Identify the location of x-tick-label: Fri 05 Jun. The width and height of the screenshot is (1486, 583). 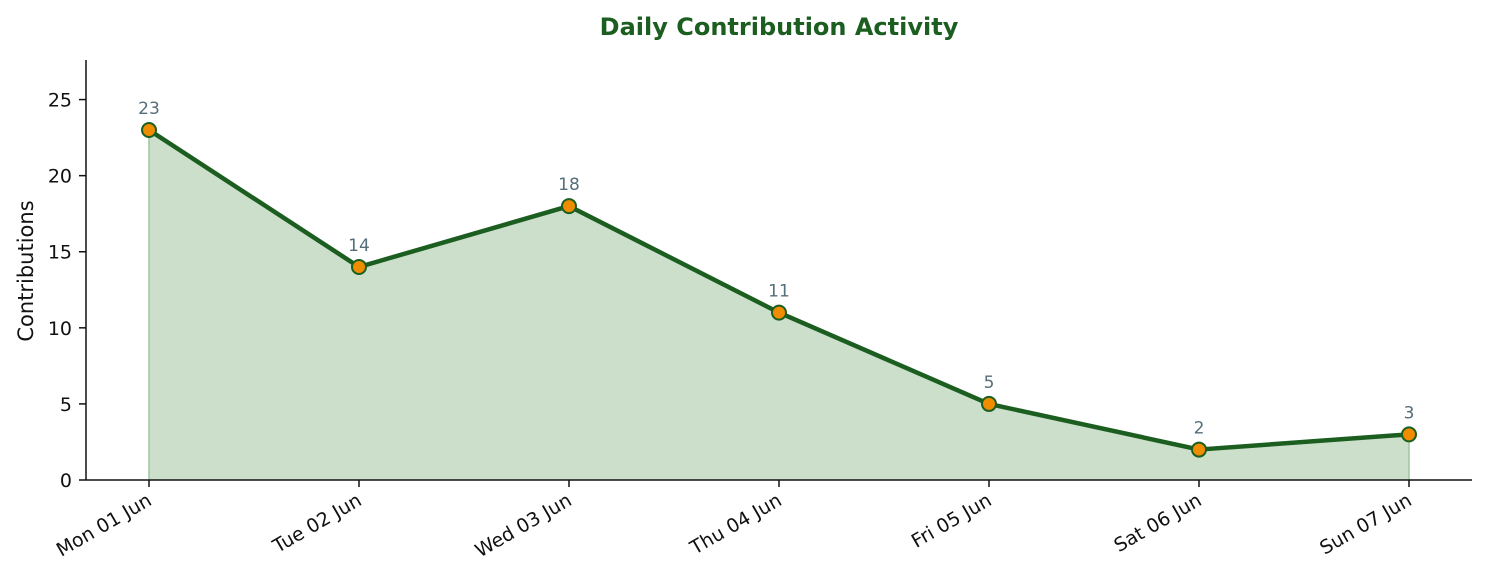
(952, 520).